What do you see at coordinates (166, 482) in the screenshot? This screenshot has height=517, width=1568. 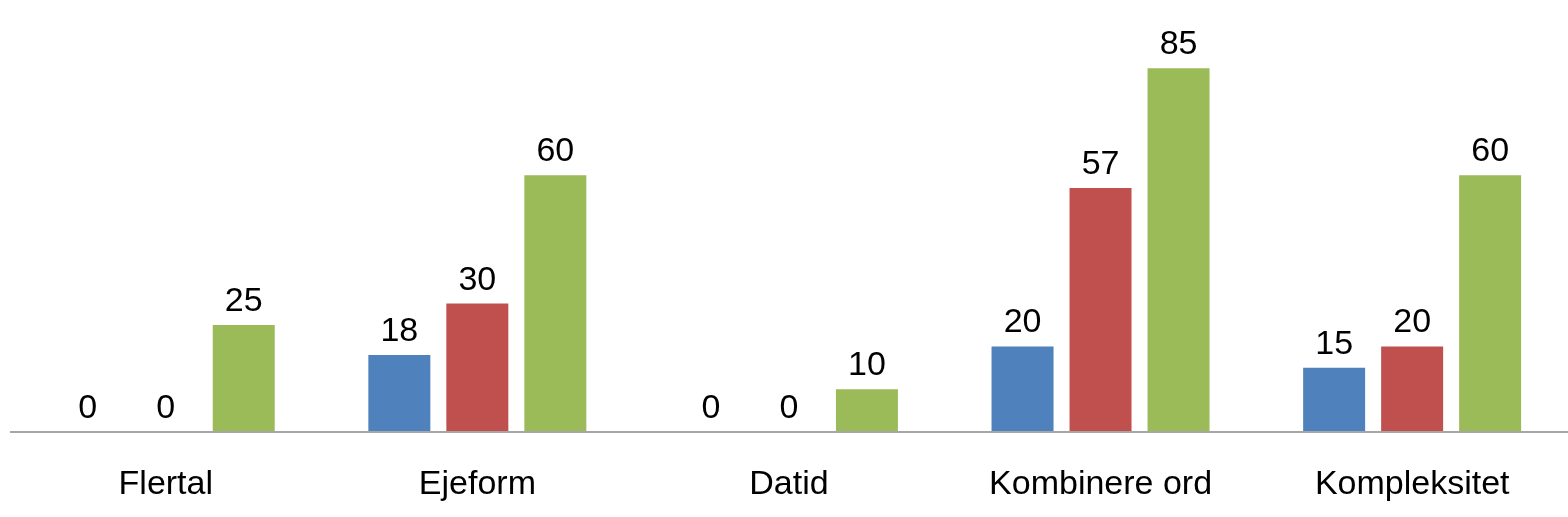 I see `x-tick-label: Flertal` at bounding box center [166, 482].